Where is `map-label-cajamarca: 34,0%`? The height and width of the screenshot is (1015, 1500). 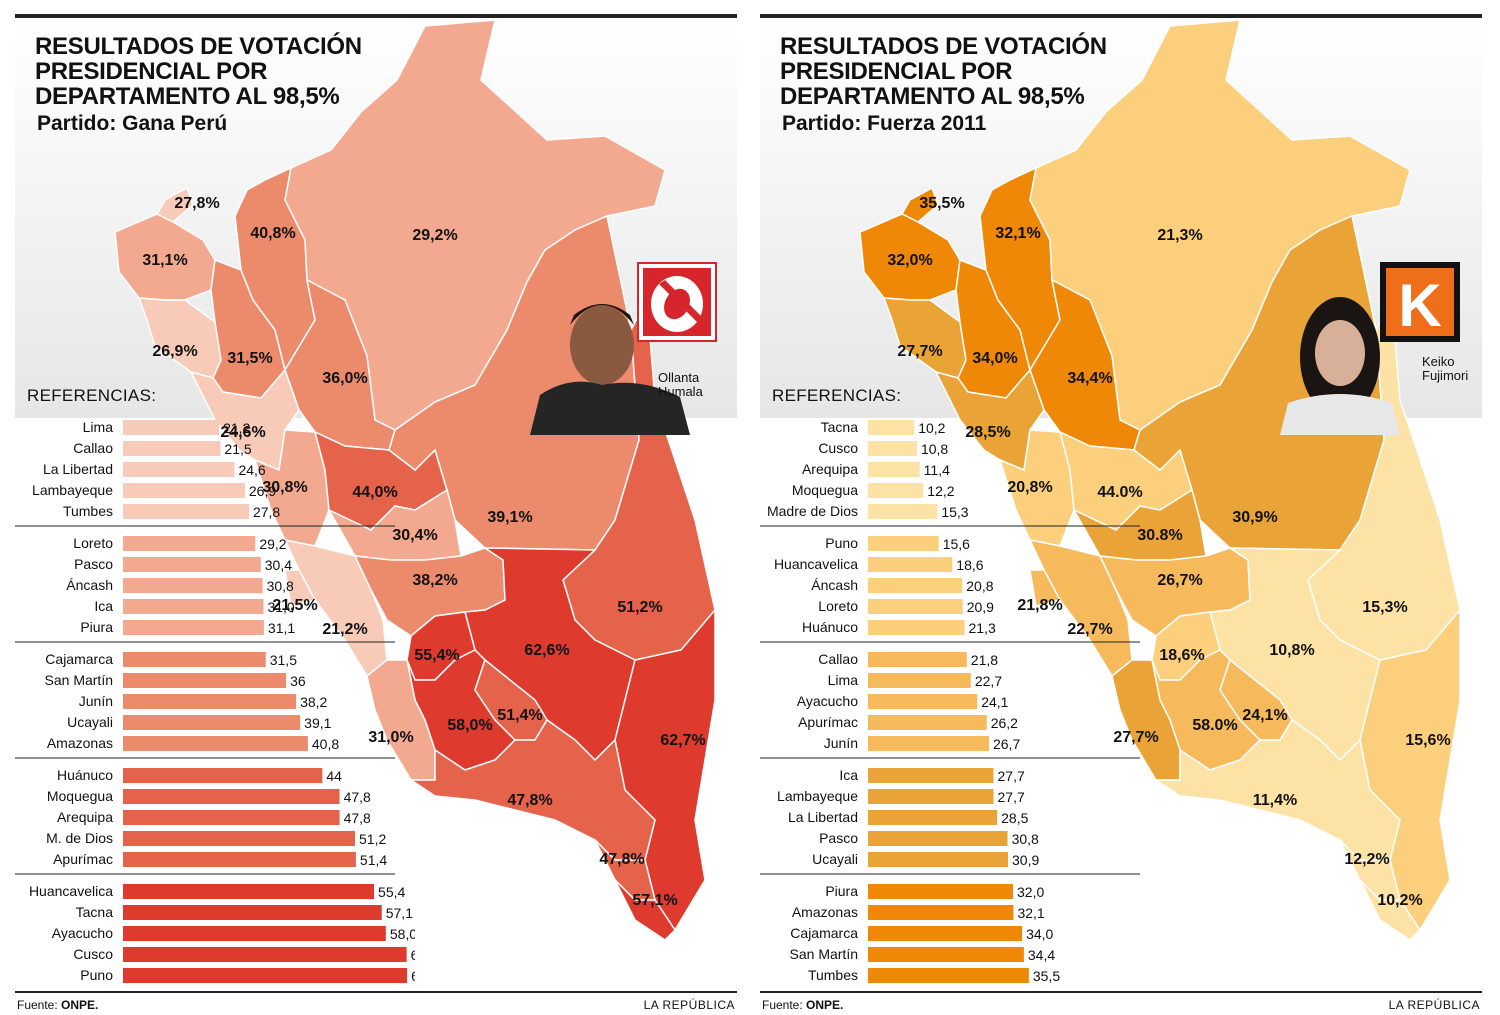 map-label-cajamarca: 34,0% is located at coordinates (994, 358).